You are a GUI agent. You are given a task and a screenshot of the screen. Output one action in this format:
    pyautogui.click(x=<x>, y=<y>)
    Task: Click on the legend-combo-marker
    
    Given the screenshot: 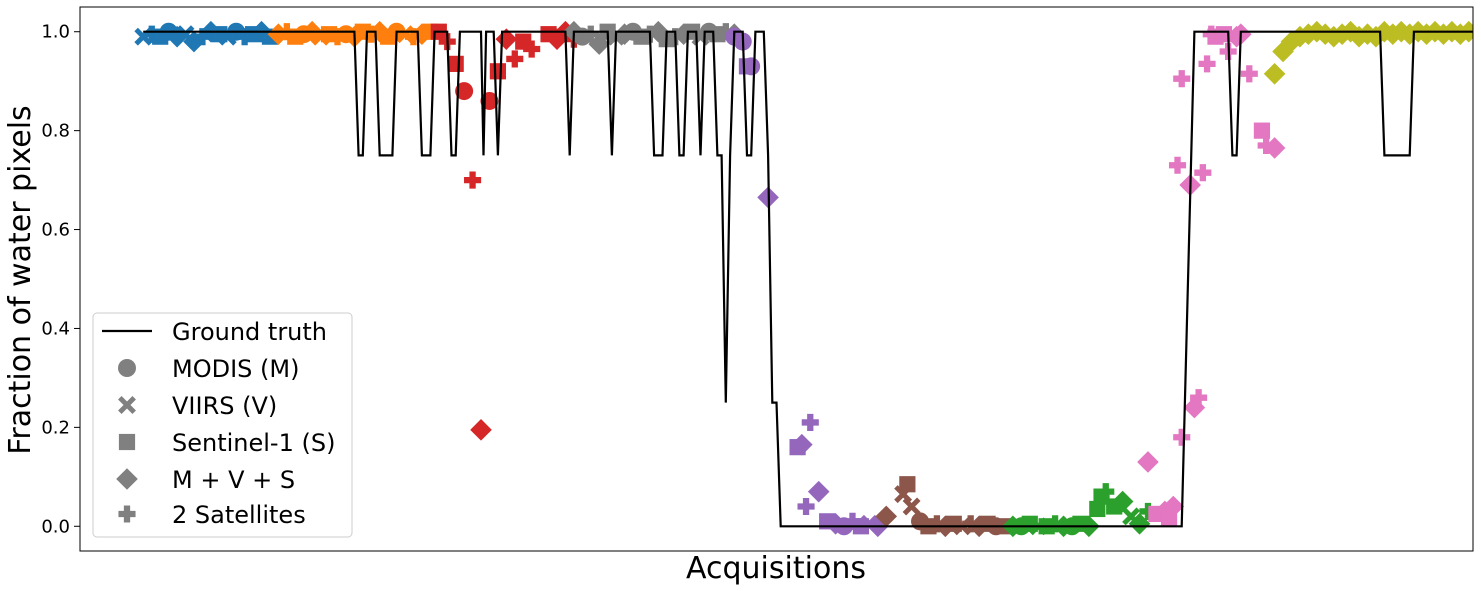 What is the action you would take?
    pyautogui.click(x=127, y=479)
    